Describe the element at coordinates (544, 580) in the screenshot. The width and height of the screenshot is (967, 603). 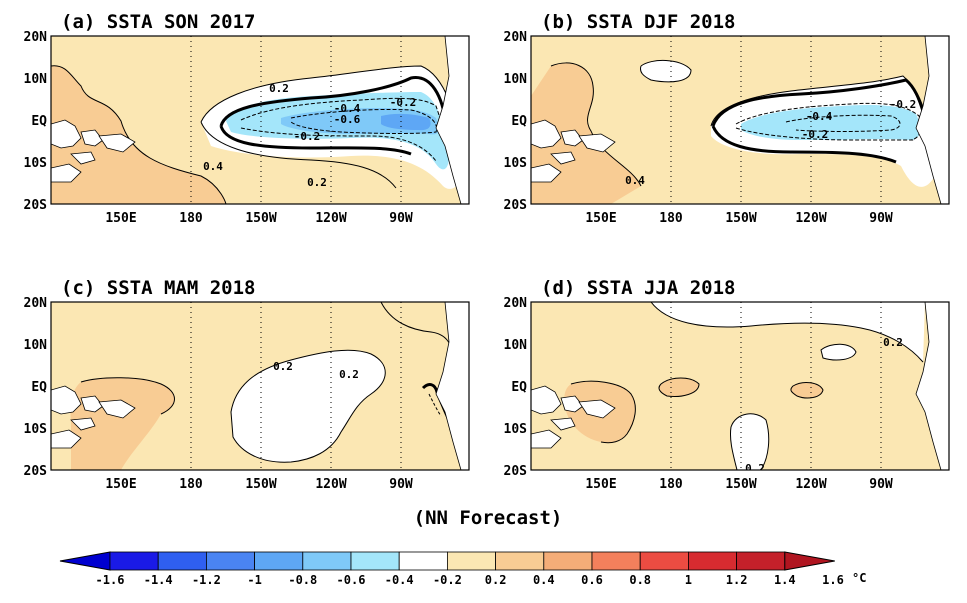
I see `colorbar-tick-label: 0.4` at that location.